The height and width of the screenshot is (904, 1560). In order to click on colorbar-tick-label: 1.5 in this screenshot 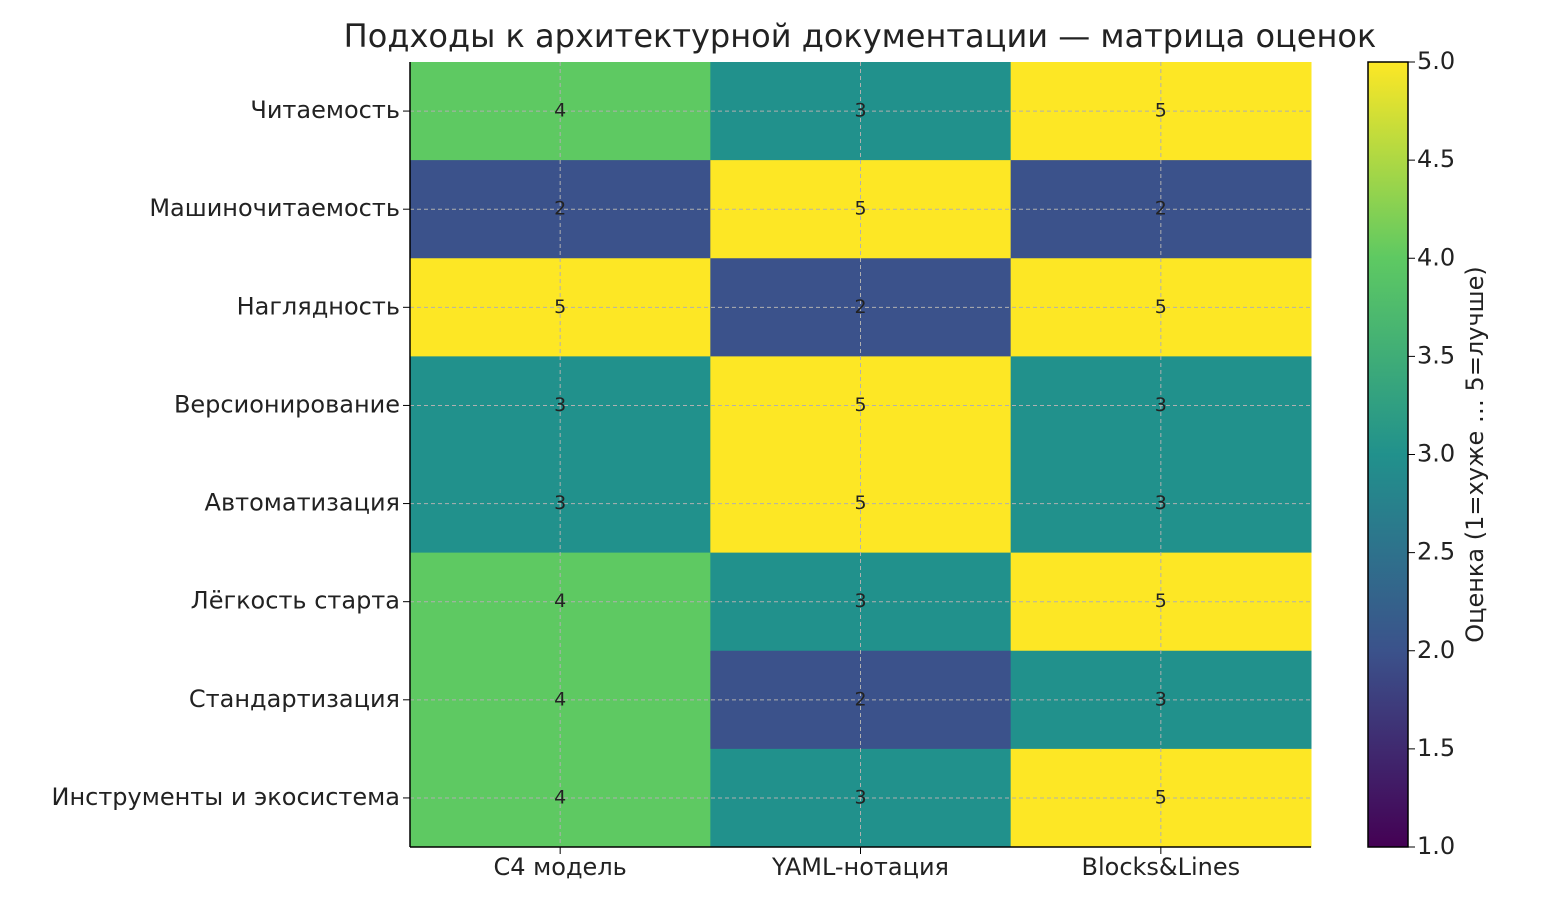, I will do `click(1436, 748)`.